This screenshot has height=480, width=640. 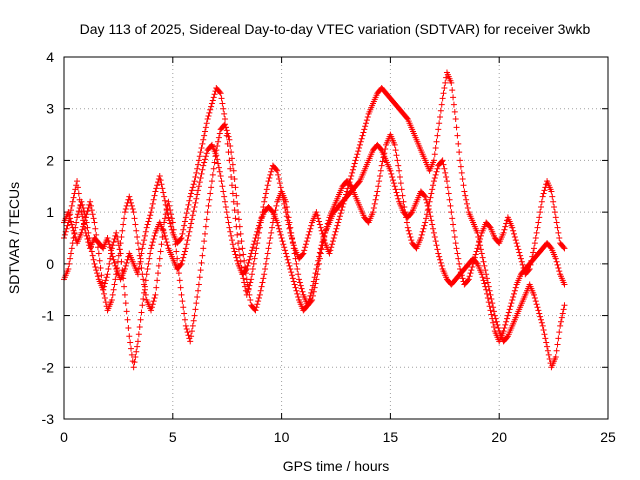 What do you see at coordinates (336, 466) in the screenshot?
I see `x-axis-label: GPS time / hours` at bounding box center [336, 466].